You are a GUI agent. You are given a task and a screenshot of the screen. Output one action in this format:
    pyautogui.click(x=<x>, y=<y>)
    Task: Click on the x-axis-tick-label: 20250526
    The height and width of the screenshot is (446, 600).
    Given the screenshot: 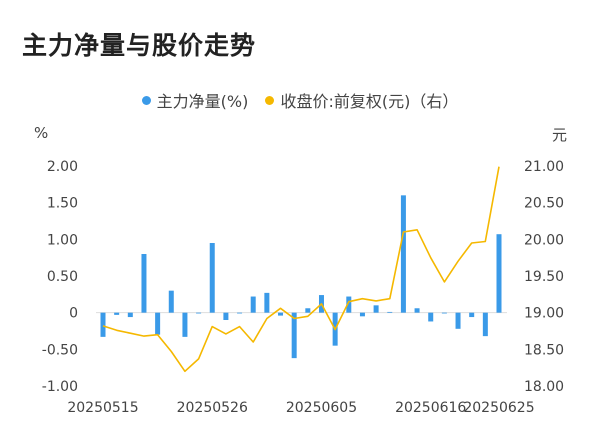 What is the action you would take?
    pyautogui.click(x=212, y=408)
    